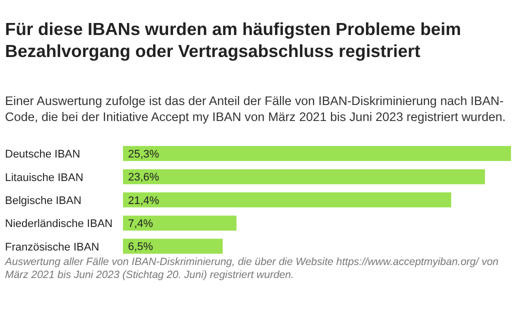  Describe the element at coordinates (44, 178) in the screenshot. I see `y-tick-label: Litauische IBAN` at that location.